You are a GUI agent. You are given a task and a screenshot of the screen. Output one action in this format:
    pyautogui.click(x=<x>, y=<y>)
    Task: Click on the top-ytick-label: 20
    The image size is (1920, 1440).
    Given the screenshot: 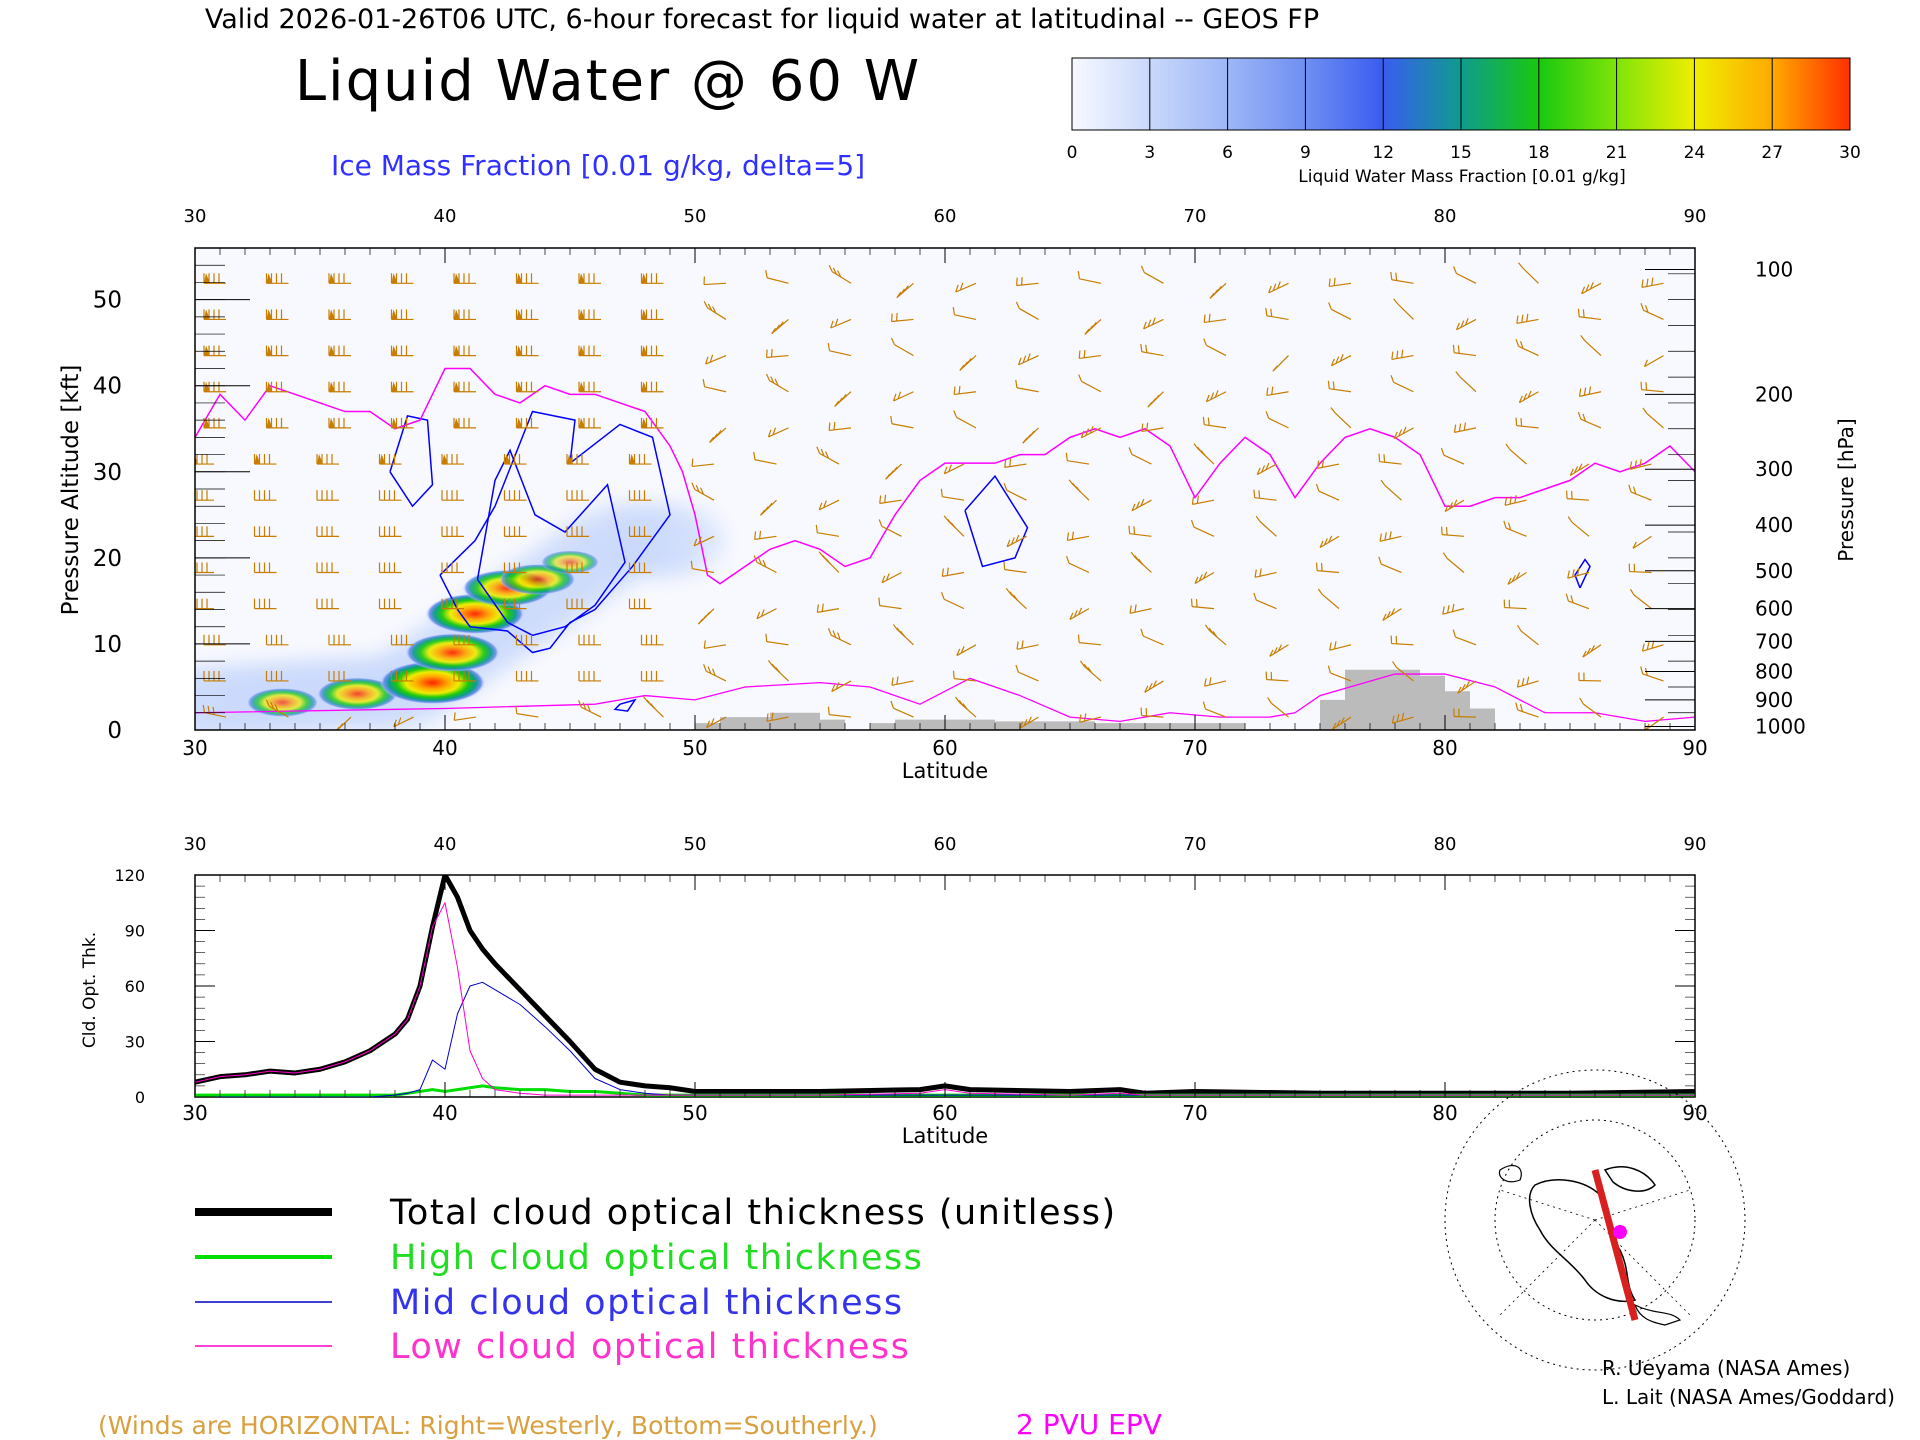 What is the action you would take?
    pyautogui.click(x=107, y=559)
    